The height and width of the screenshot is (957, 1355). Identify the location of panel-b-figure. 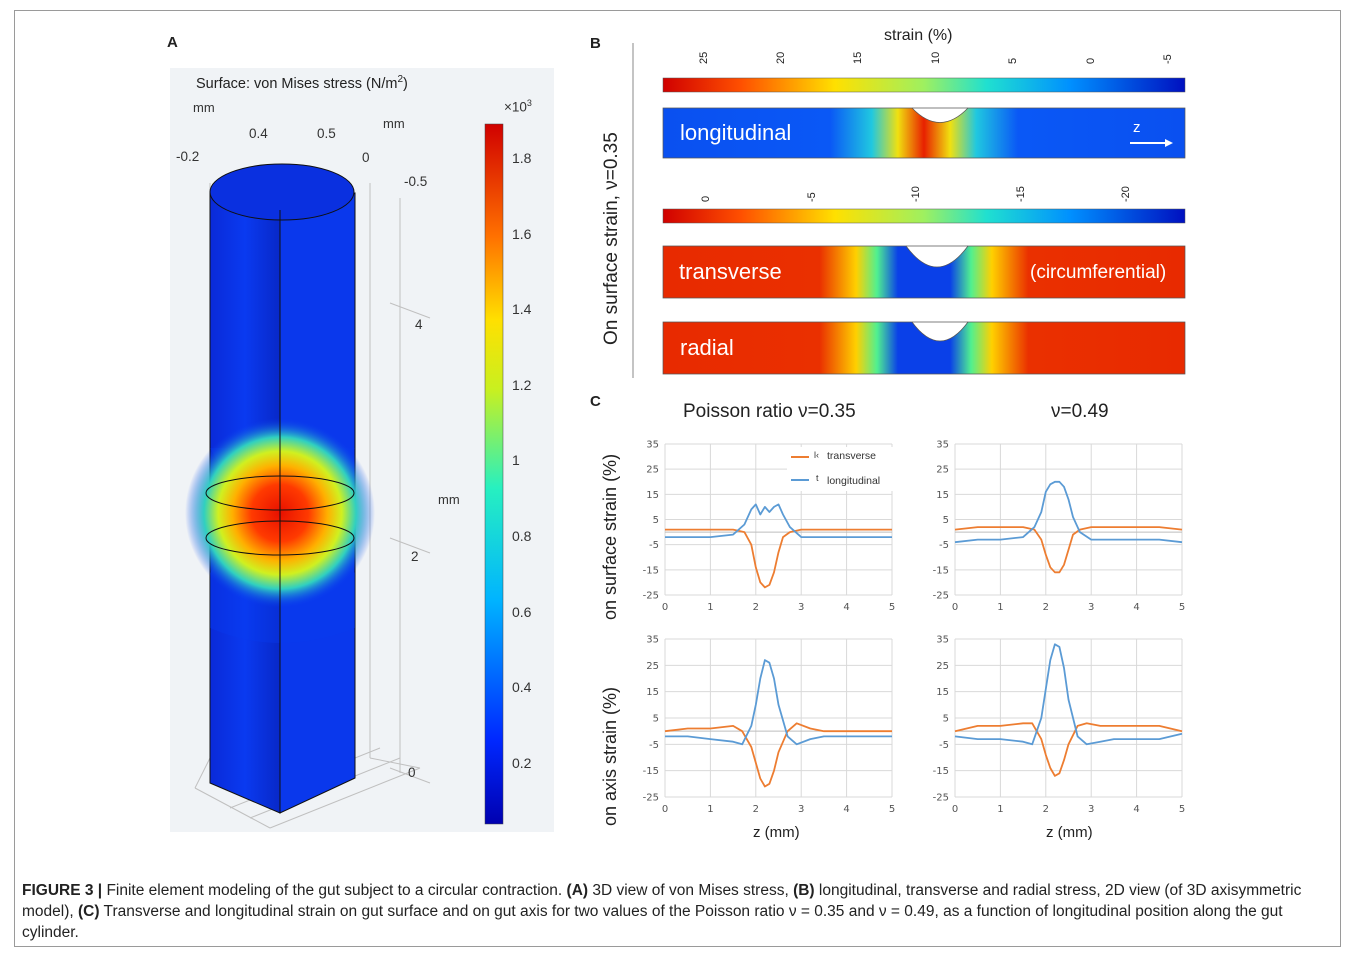
(909, 210).